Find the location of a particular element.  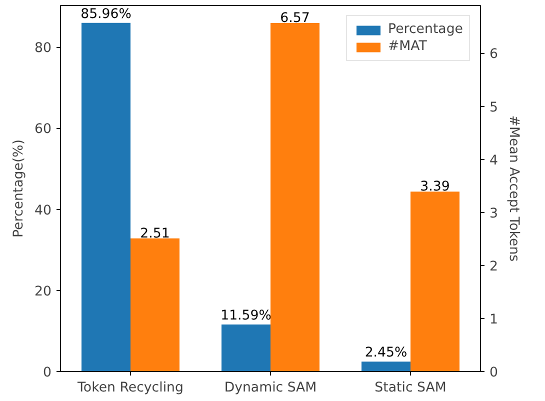

legend-label: Percentage is located at coordinates (425, 29).